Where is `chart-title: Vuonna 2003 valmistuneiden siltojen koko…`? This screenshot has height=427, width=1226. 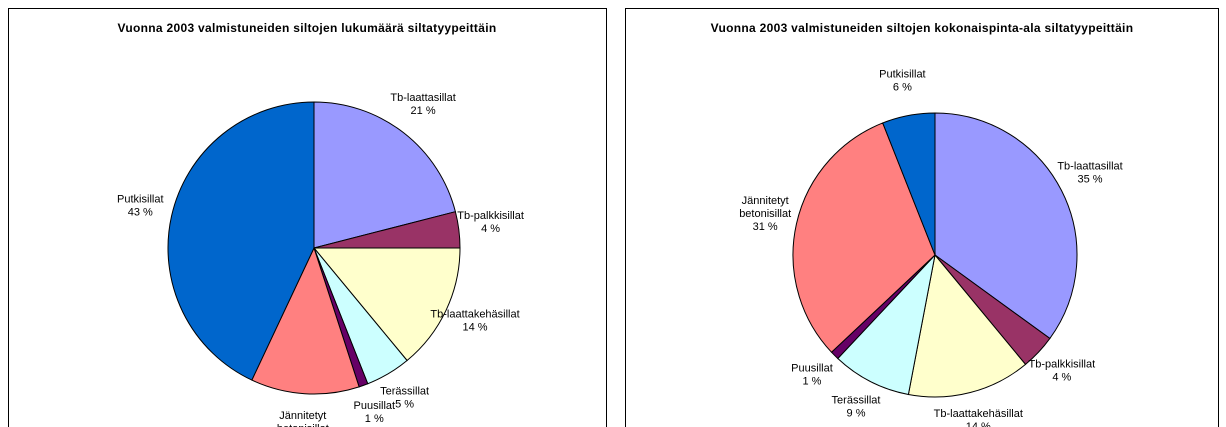
chart-title: Vuonna 2003 valmistuneiden siltojen koko… is located at coordinates (922, 28).